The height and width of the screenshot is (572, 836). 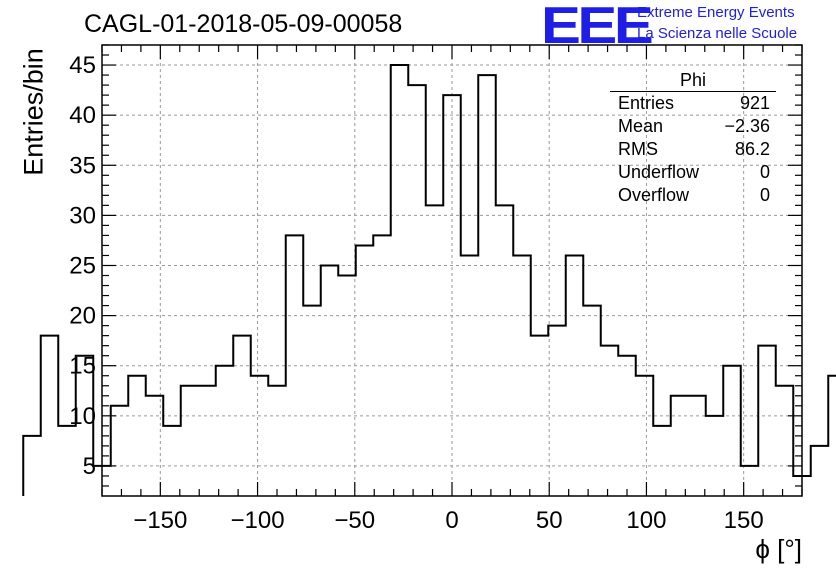 What do you see at coordinates (597, 27) in the screenshot?
I see `eee-logo: EEE` at bounding box center [597, 27].